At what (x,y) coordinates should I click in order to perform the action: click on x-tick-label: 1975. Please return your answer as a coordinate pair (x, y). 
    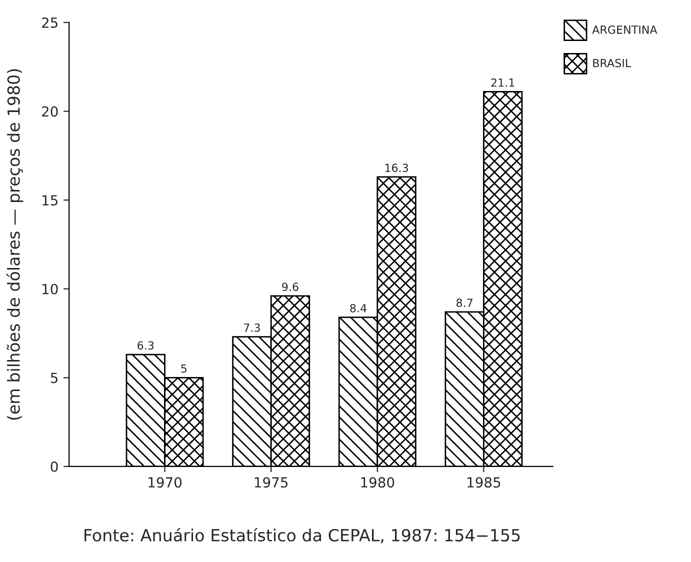
    Looking at the image, I should click on (271, 482).